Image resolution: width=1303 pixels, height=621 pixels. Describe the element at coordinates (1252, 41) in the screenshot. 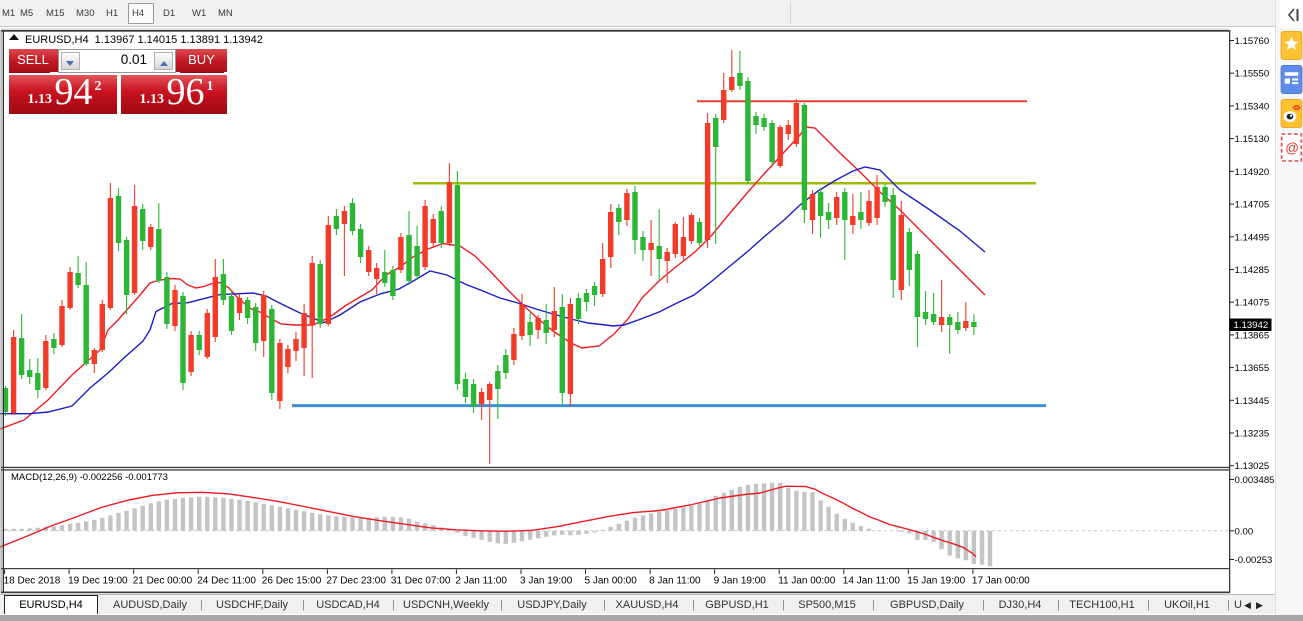

I see `svg-text: 1.15760` at that location.